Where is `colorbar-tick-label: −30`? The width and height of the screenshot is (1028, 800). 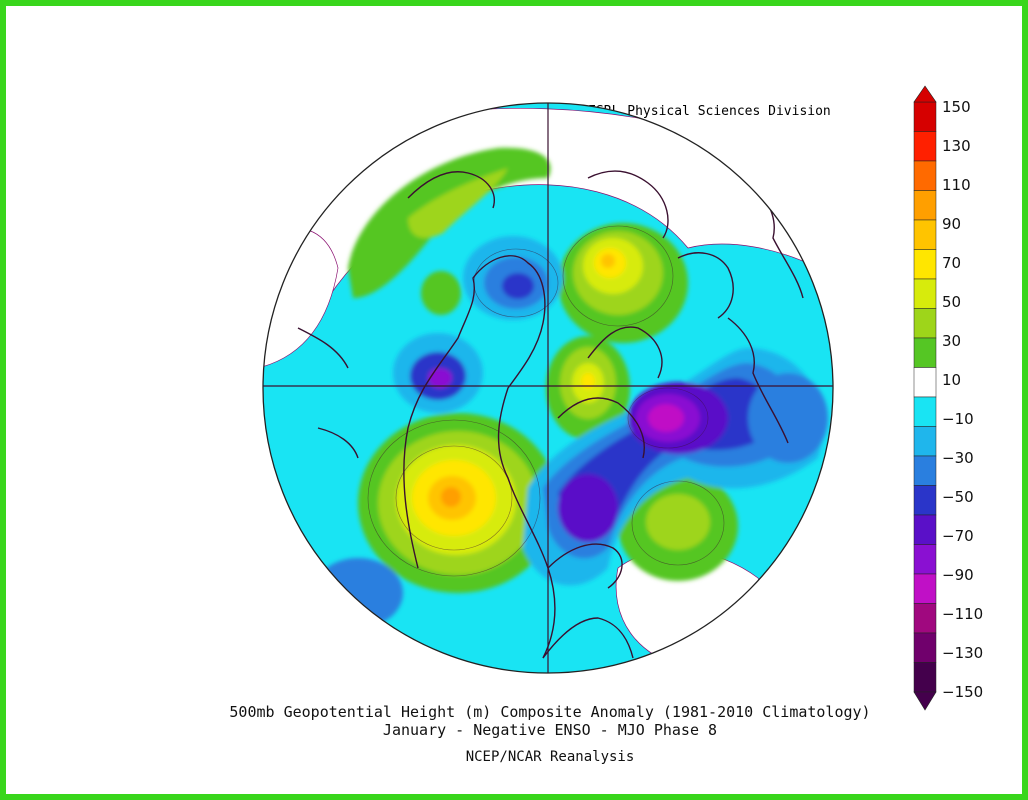
colorbar-tick-label: −30 is located at coordinates (958, 458).